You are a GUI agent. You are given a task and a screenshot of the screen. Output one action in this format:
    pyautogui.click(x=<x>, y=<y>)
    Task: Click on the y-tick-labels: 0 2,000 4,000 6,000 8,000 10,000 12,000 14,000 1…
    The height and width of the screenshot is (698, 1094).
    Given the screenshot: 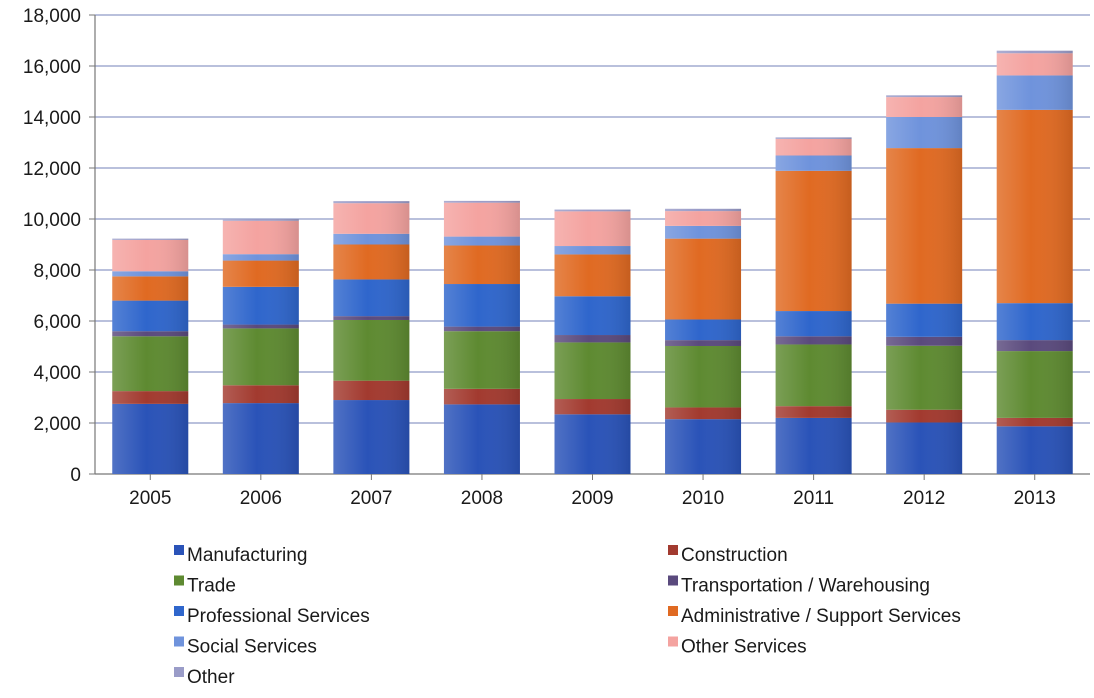 What is the action you would take?
    pyautogui.click(x=52, y=246)
    